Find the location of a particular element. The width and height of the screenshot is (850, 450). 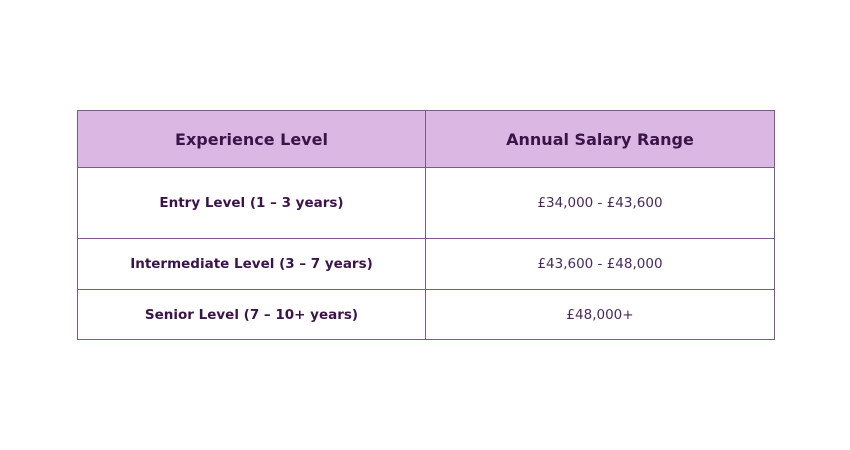

experience-level-cell: Senior Level (7 – 10+ years) is located at coordinates (251, 314).